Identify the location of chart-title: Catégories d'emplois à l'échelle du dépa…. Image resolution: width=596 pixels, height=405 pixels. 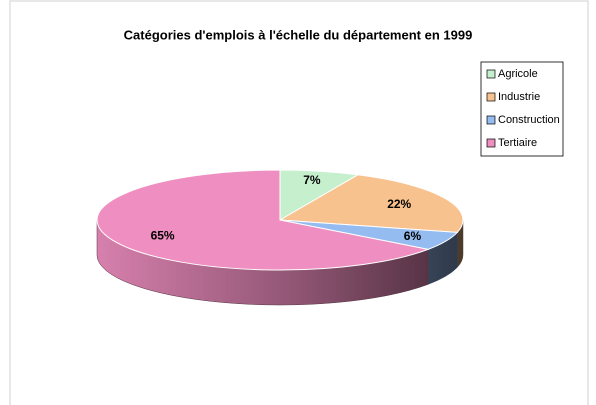
(298, 34).